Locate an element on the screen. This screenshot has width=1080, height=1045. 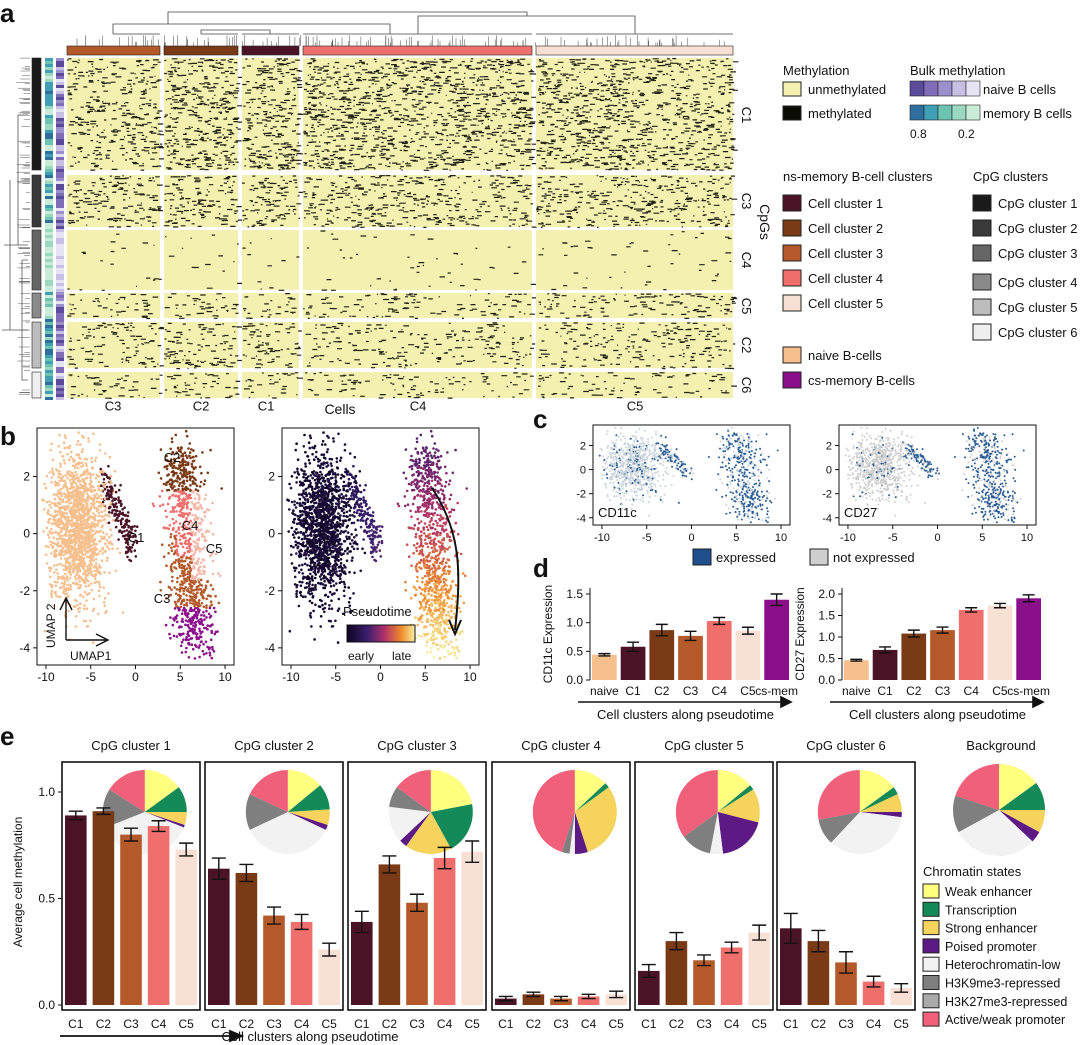
panel-letter-b: b is located at coordinates (8, 436).